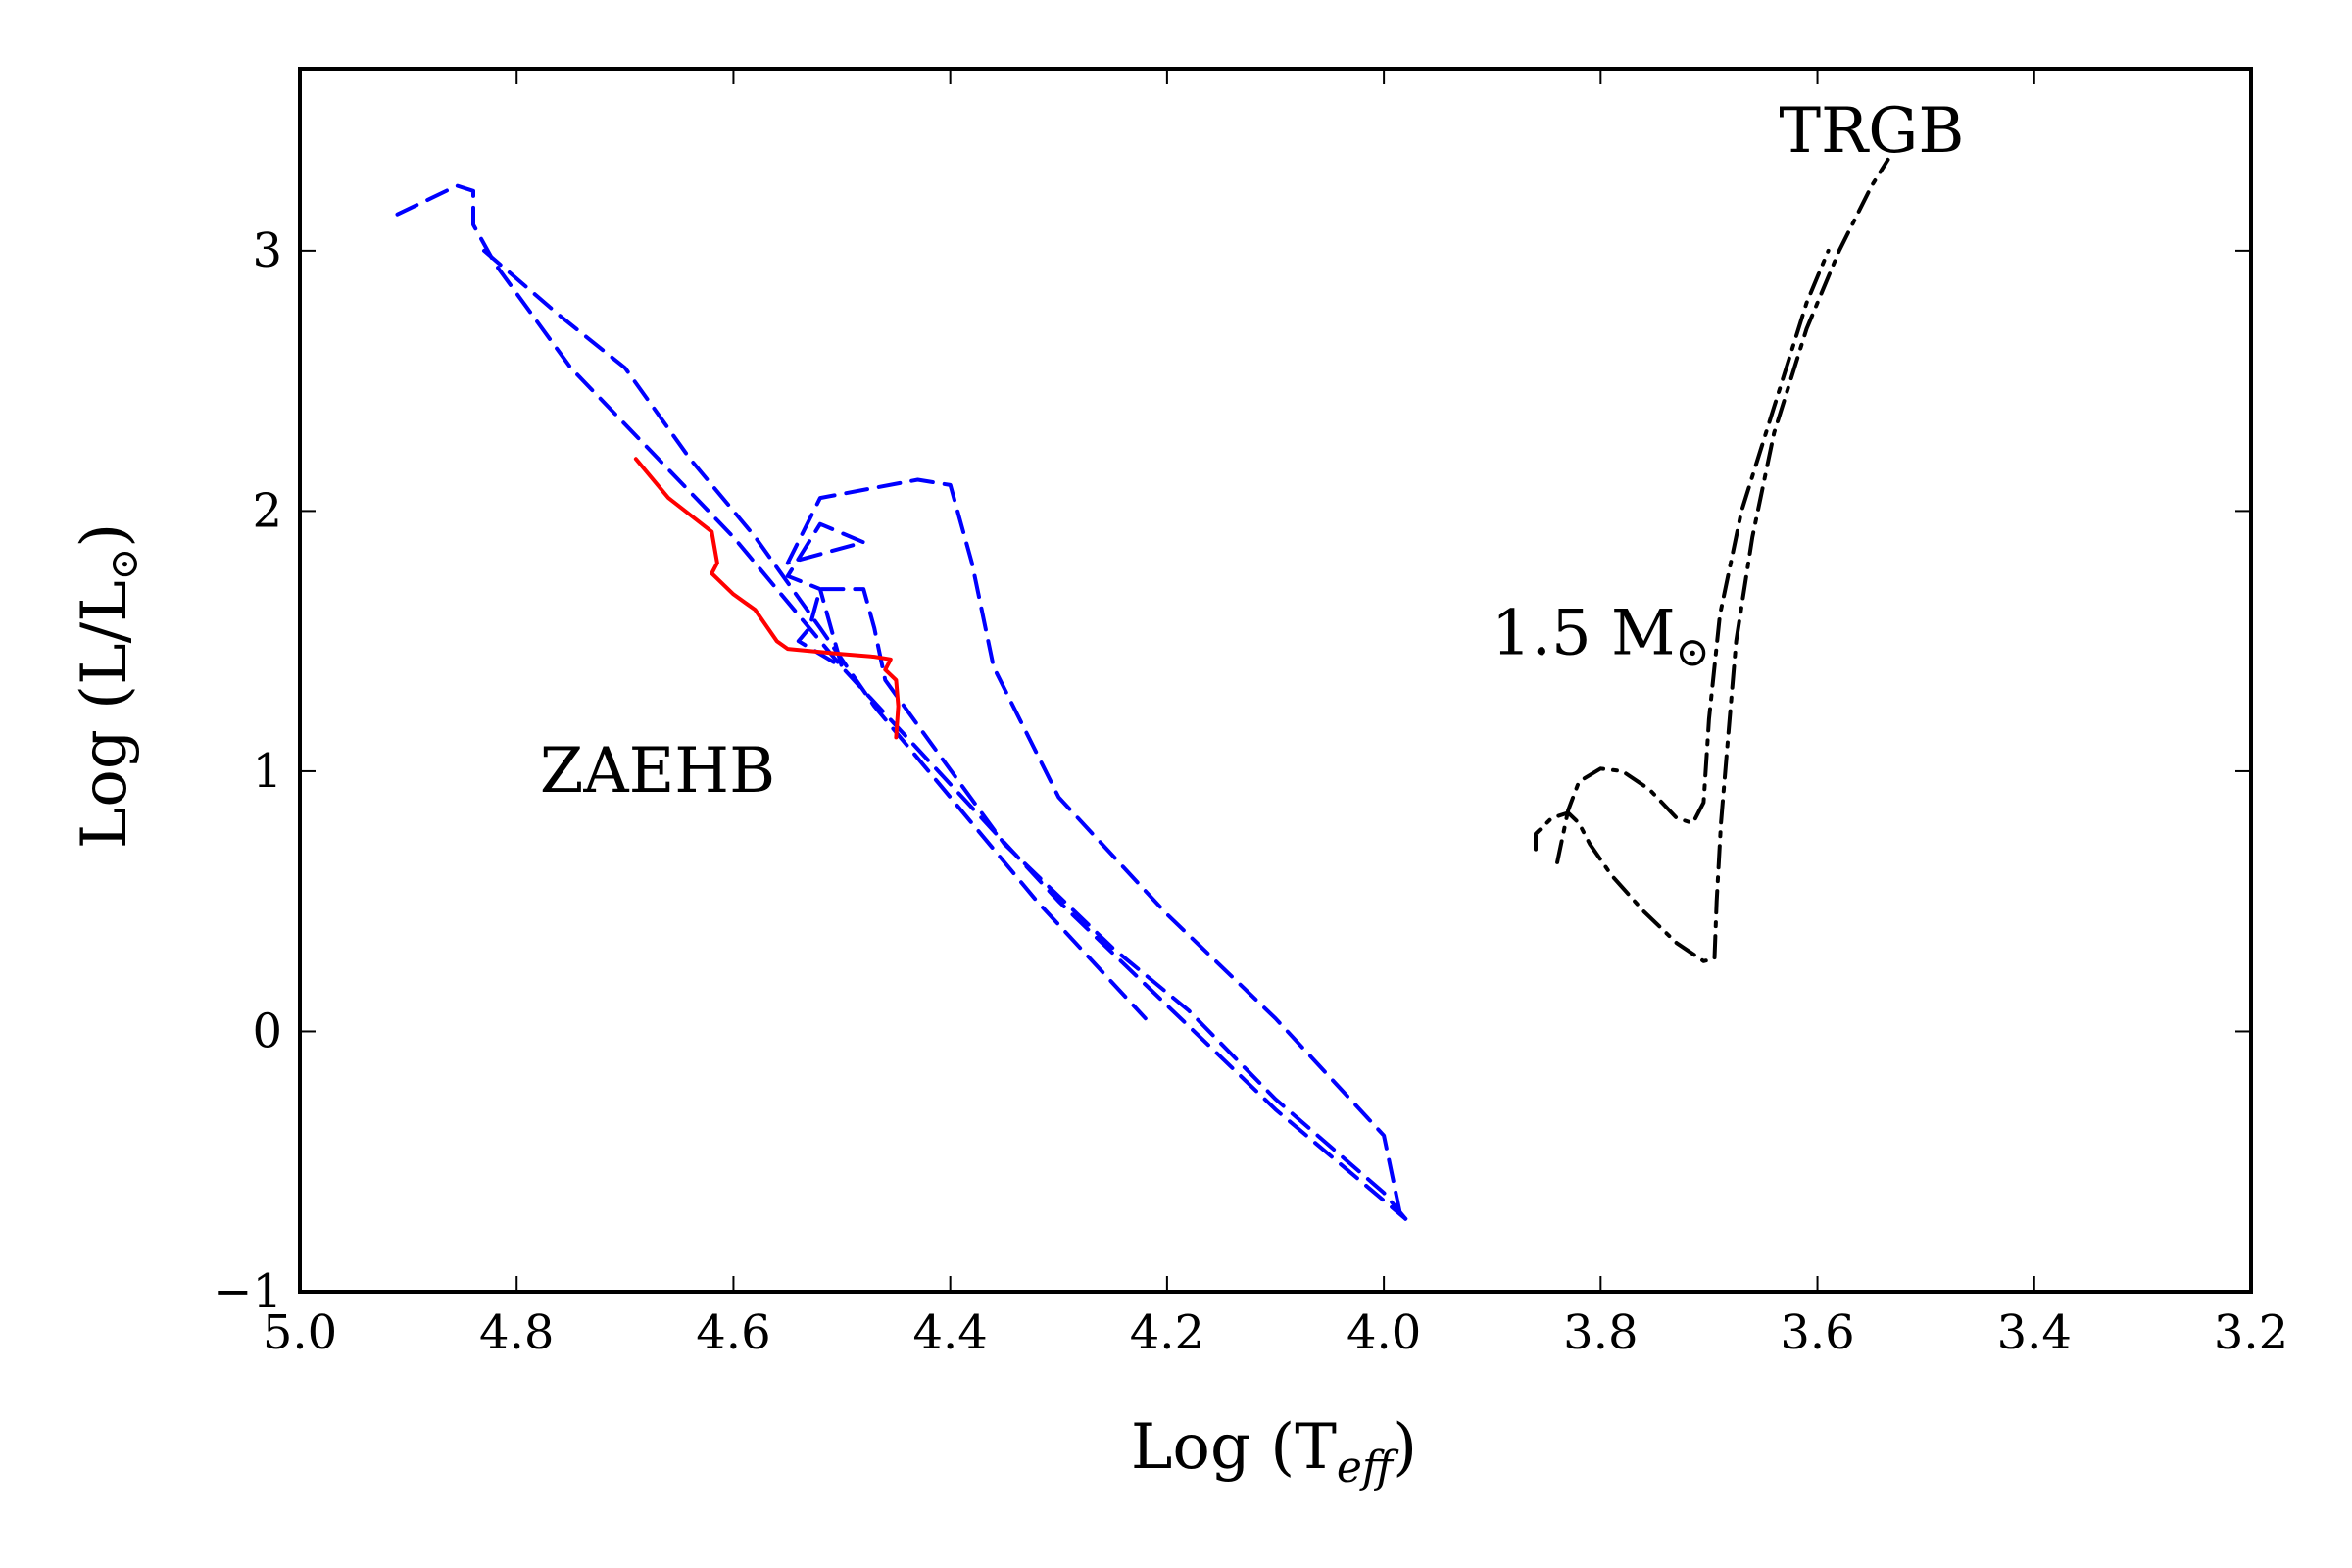  Describe the element at coordinates (1584, 633) in the screenshot. I see `annotation-mass-text: 1.5 M` at that location.